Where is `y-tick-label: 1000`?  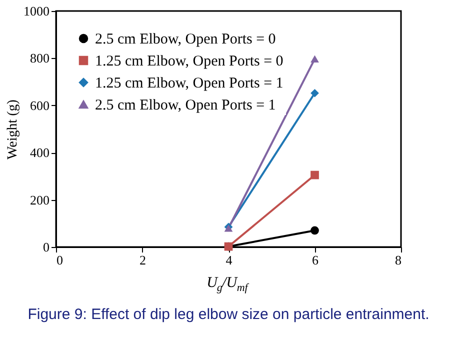
y-tick-label: 1000 is located at coordinates (37, 11).